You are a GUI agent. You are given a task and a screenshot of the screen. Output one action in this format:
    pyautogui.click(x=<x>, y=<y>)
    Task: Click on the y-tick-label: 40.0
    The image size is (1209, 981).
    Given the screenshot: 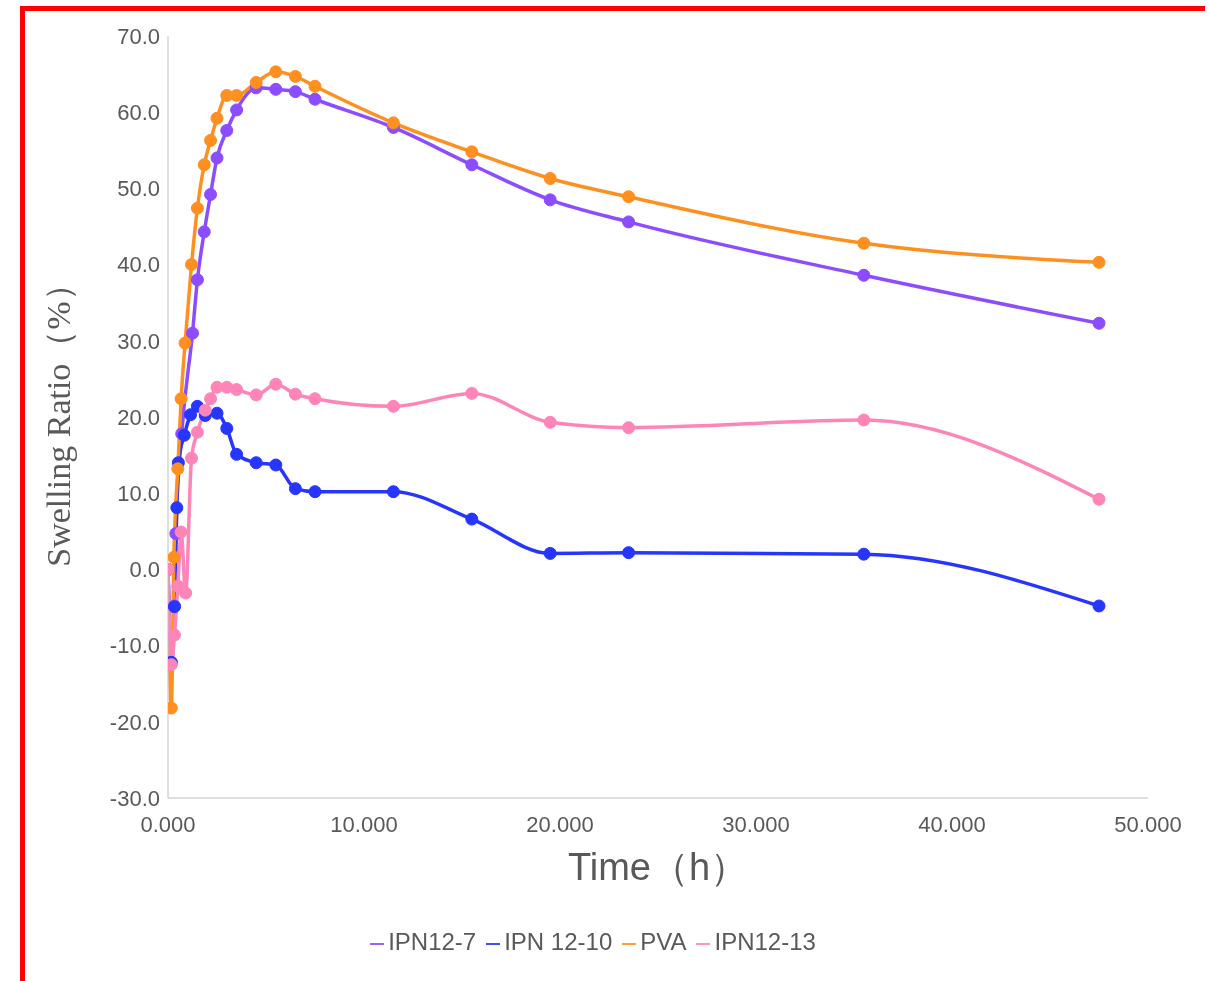 What is the action you would take?
    pyautogui.click(x=138, y=265)
    